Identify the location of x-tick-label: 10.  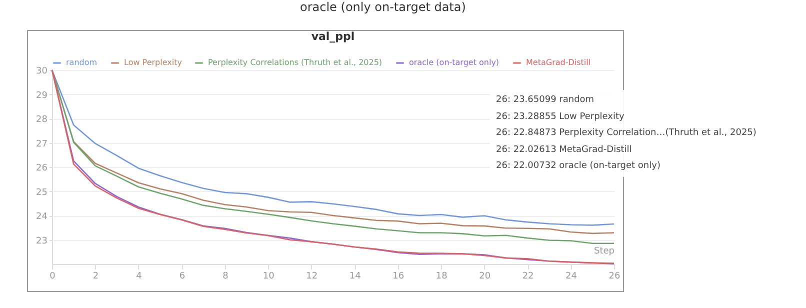
(268, 277).